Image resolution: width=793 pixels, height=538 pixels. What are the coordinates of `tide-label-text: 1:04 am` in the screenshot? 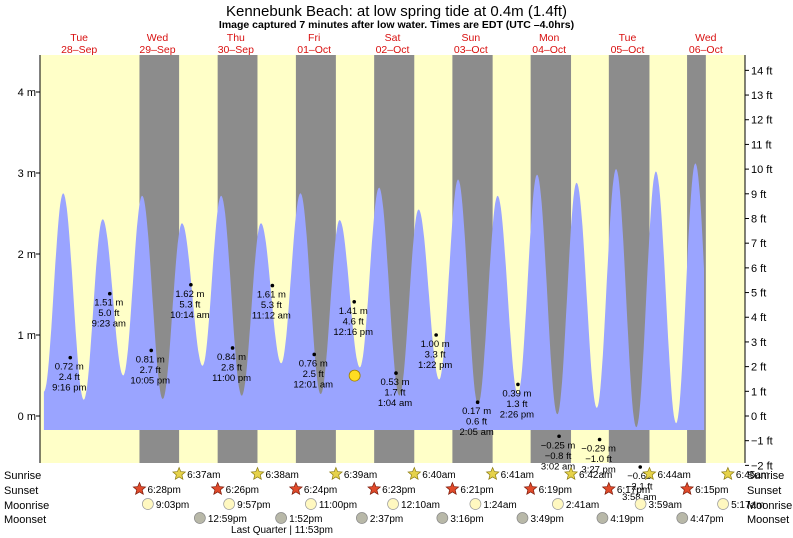 It's located at (395, 403).